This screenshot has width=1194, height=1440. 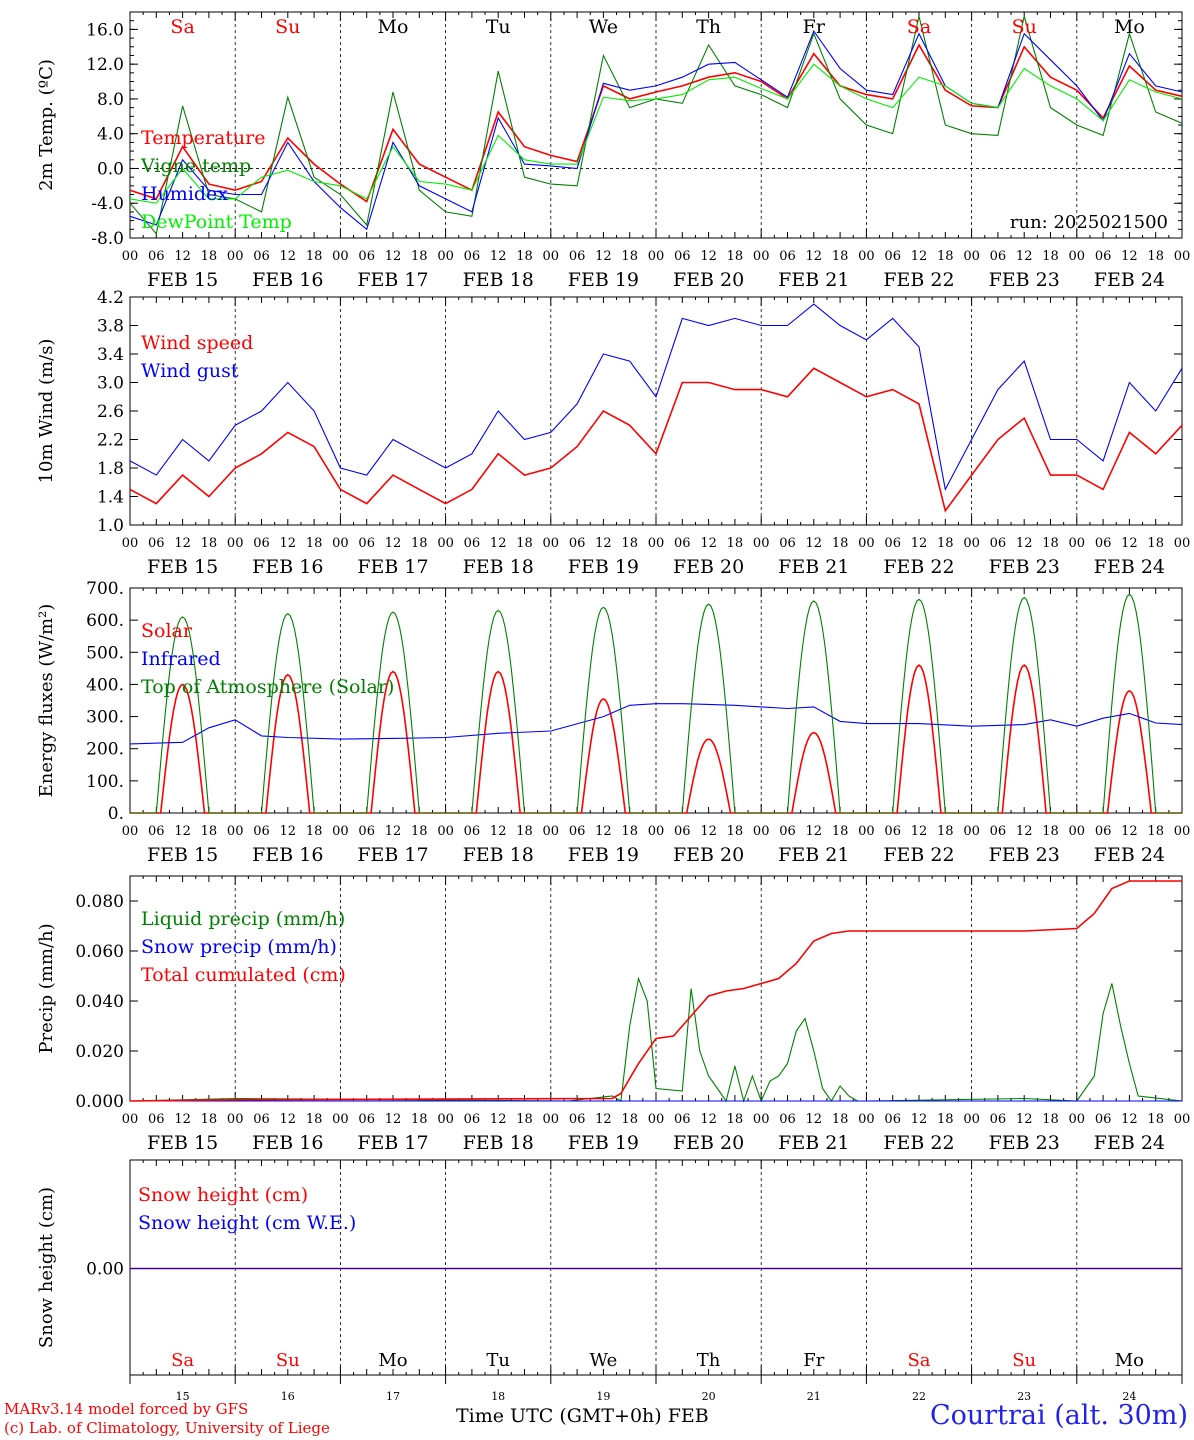 What do you see at coordinates (247, 1223) in the screenshot?
I see `legend-entry: Snow height (cm W.E.)` at bounding box center [247, 1223].